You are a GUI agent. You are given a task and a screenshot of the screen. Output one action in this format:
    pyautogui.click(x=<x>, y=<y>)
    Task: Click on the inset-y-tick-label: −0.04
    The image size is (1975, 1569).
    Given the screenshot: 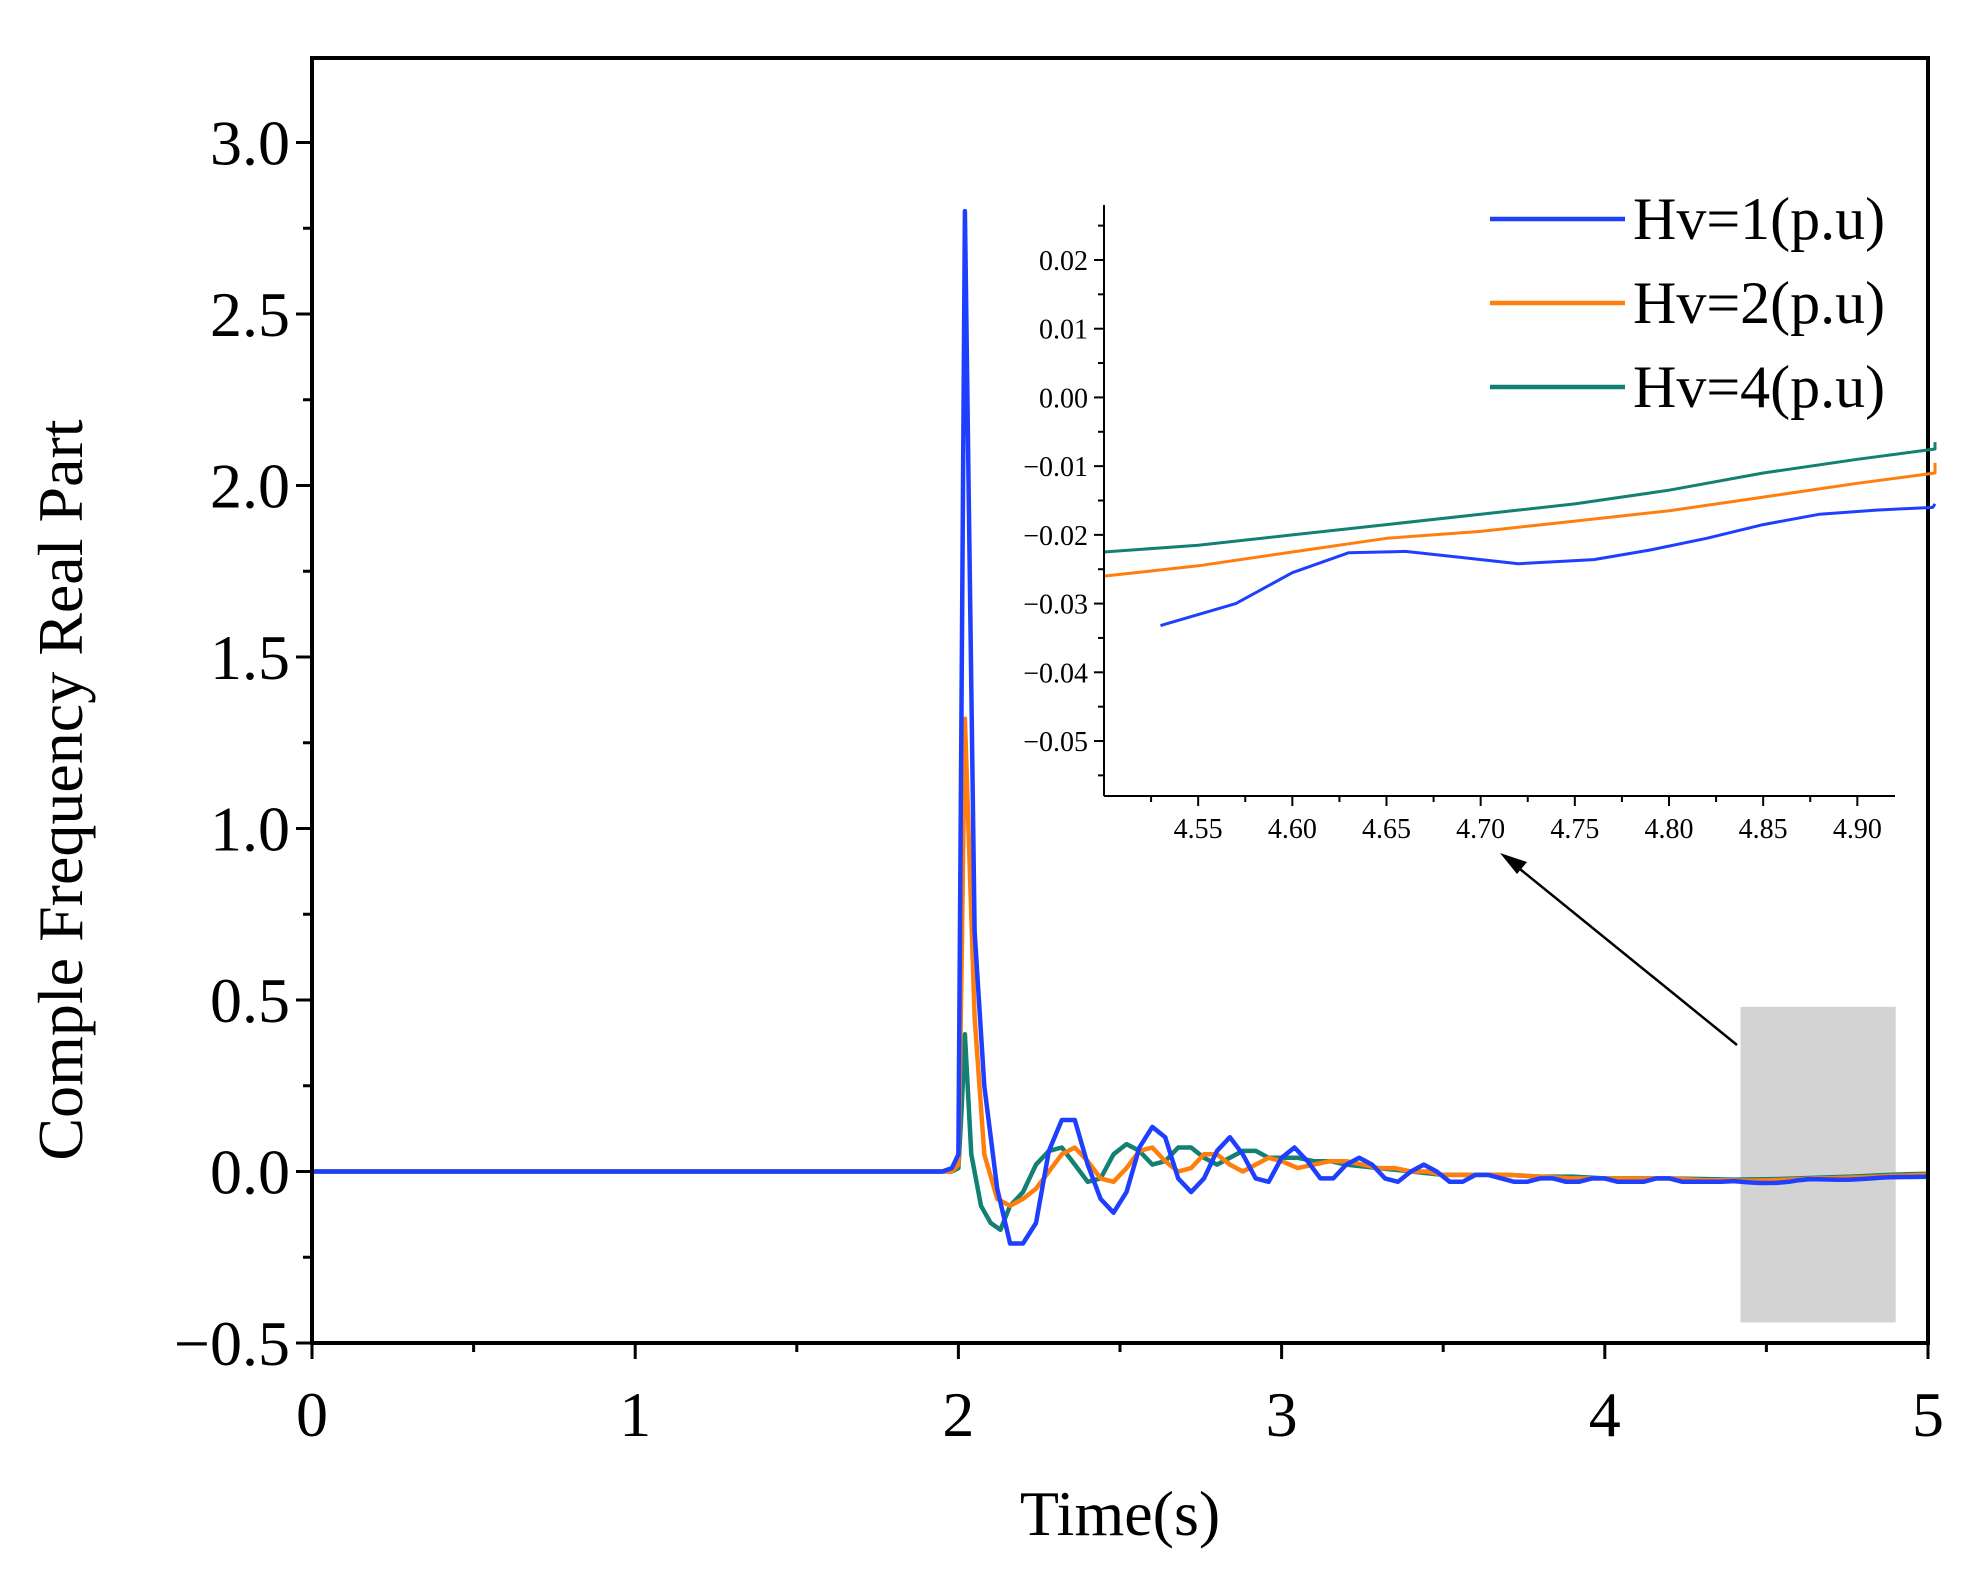 What is the action you would take?
    pyautogui.click(x=1055, y=673)
    